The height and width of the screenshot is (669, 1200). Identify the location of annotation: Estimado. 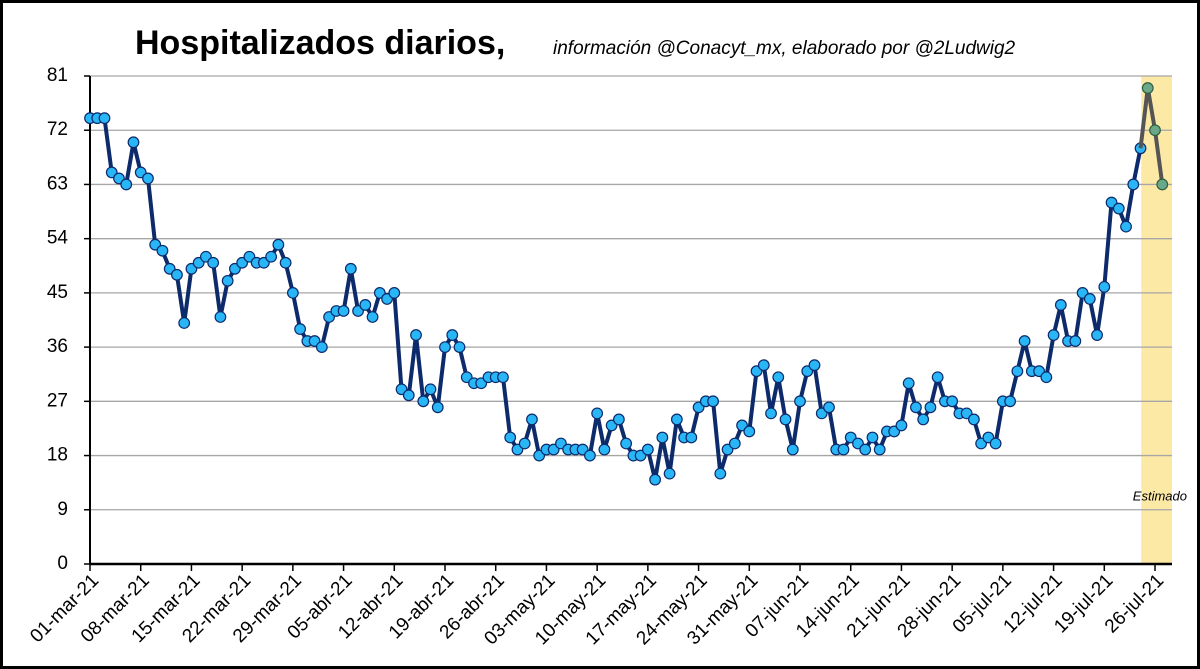
(1160, 495).